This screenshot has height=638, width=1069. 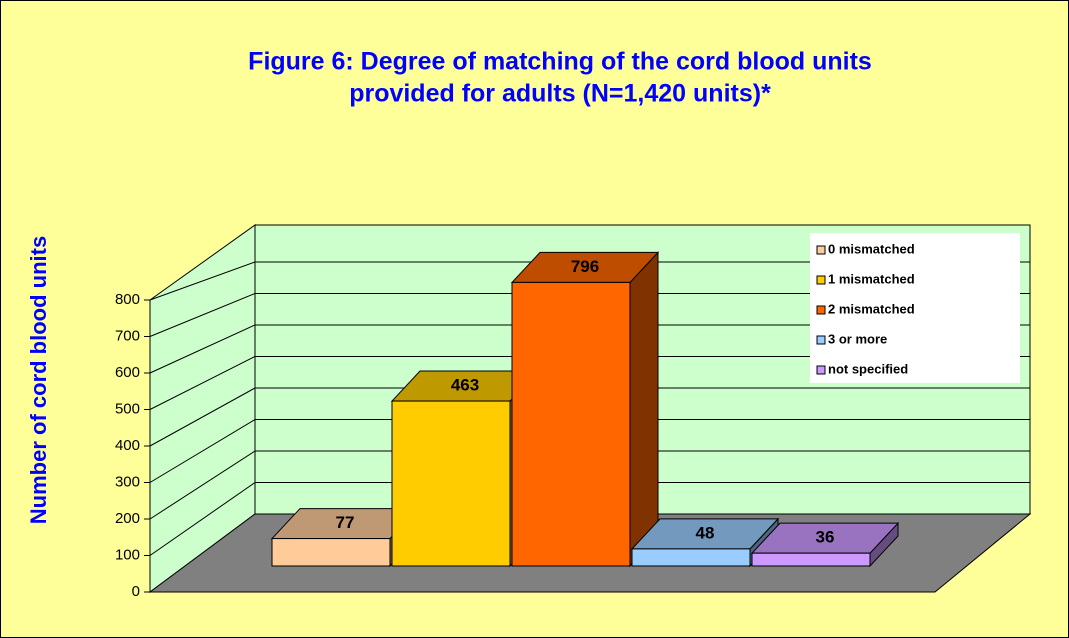 I want to click on legend-label: 2 mismatched, so click(x=871, y=308).